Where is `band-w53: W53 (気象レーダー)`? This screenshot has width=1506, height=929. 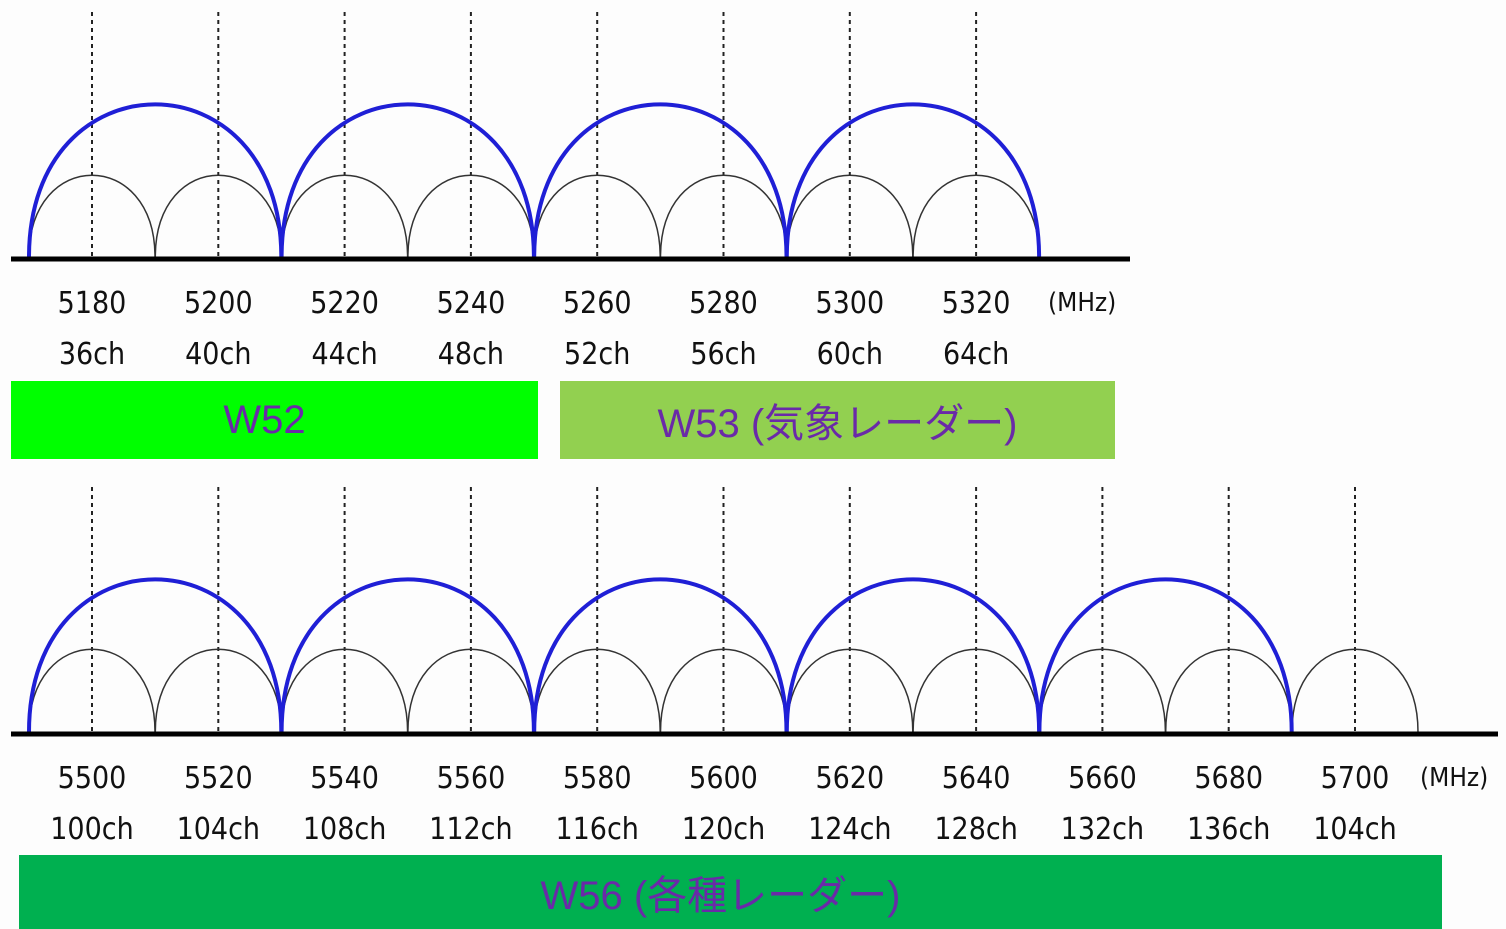
band-w53: W53 (気象レーダー) is located at coordinates (837, 420).